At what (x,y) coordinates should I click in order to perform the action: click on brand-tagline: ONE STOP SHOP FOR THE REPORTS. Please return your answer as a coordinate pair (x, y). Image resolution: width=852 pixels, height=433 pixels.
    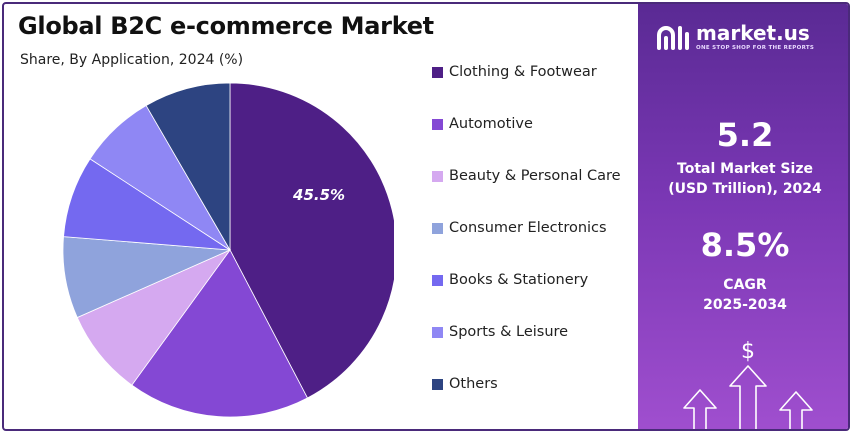
    Looking at the image, I should click on (755, 48).